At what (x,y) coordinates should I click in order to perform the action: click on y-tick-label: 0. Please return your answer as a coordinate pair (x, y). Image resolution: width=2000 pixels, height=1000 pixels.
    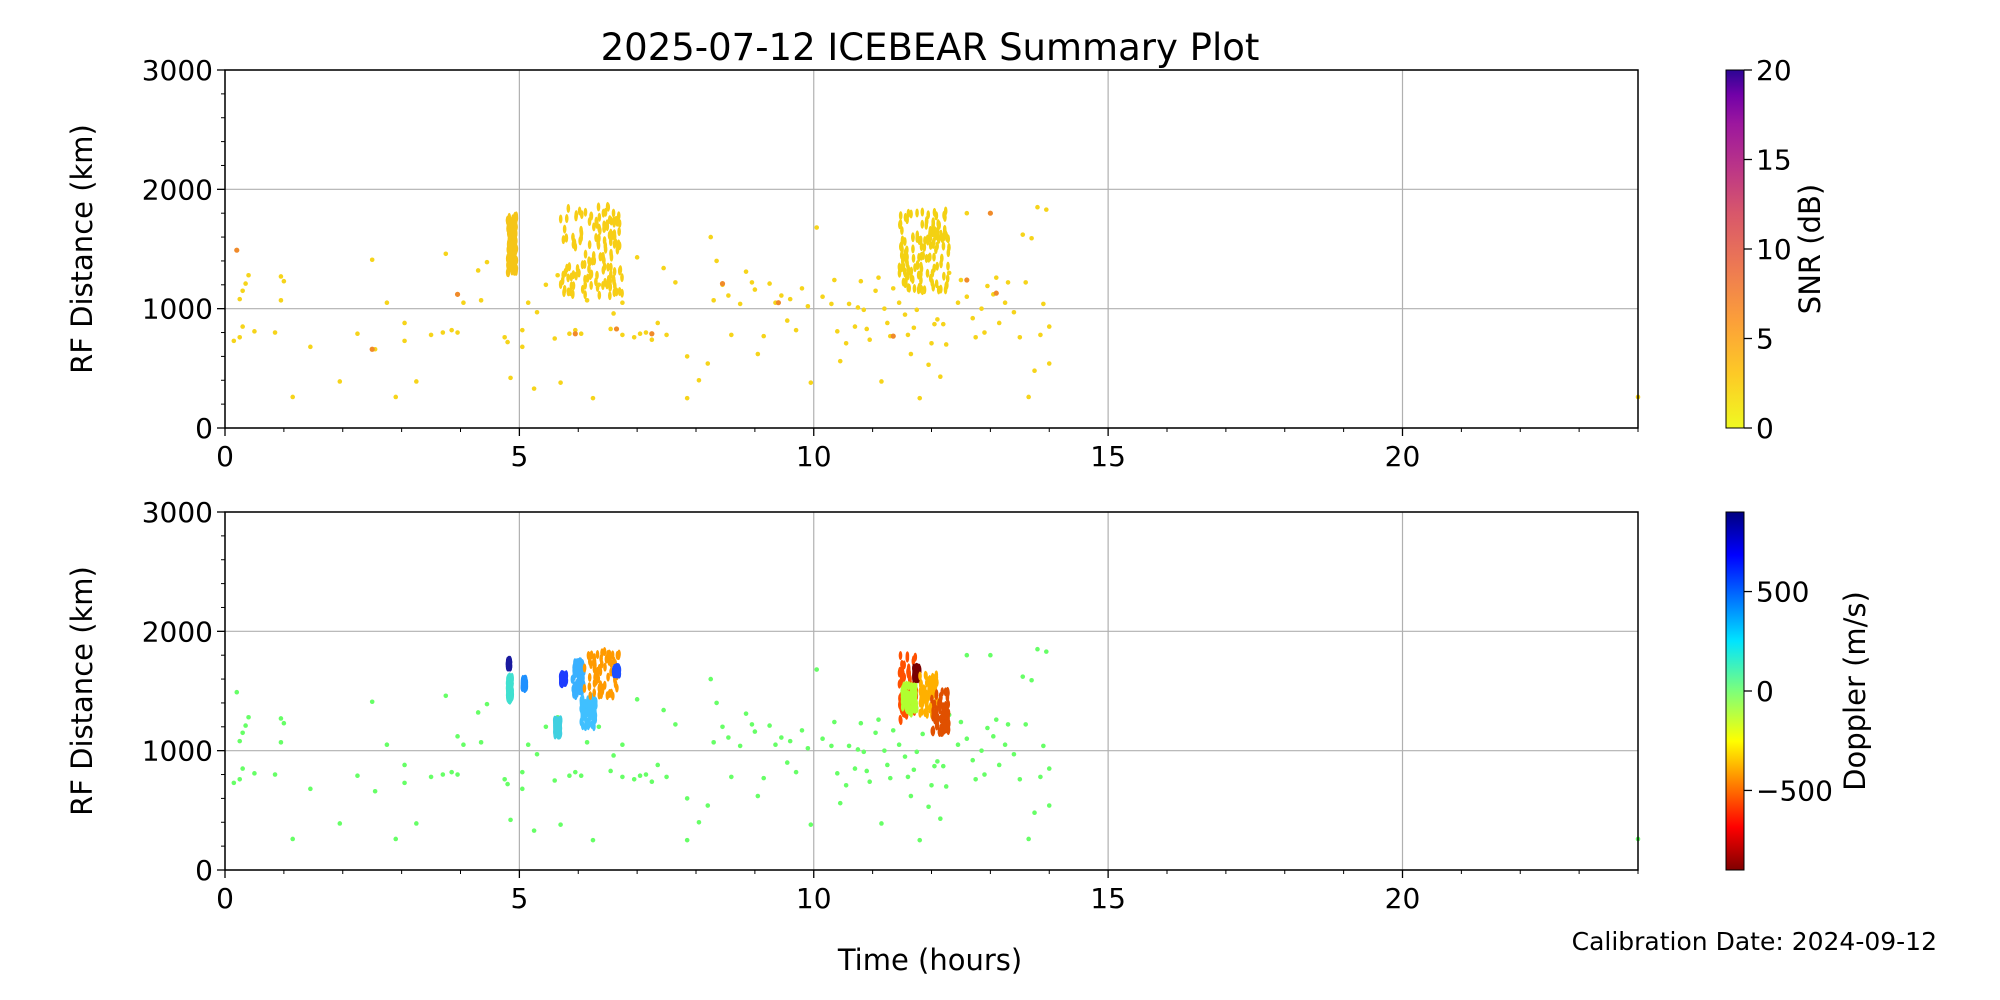
    Looking at the image, I should click on (204, 428).